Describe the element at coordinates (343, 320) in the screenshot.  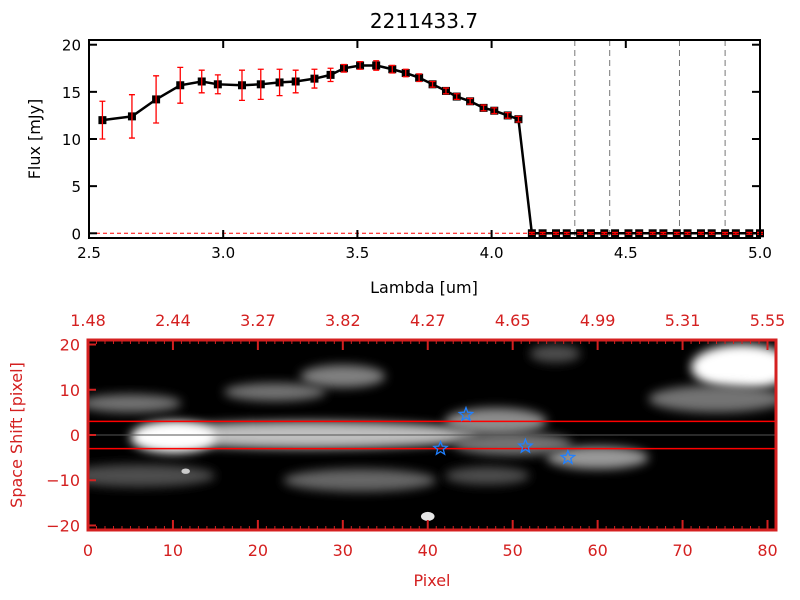
I see `top-tick-label: 3.82` at that location.